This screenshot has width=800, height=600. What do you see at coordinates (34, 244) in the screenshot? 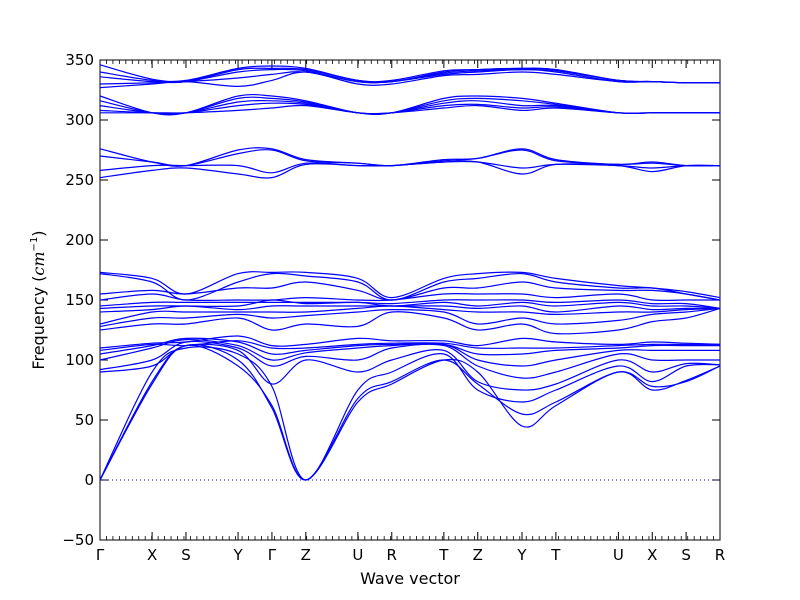
I see `y-axis-label-sup: −1` at bounding box center [34, 244].